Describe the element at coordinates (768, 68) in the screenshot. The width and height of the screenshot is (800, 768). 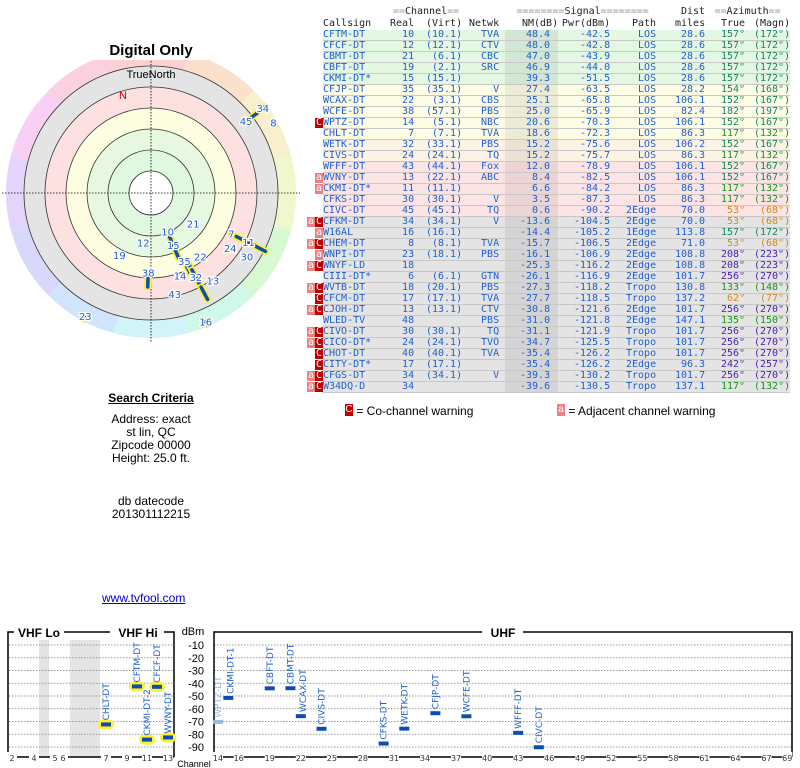
I see `cell-magn: (172°)` at that location.